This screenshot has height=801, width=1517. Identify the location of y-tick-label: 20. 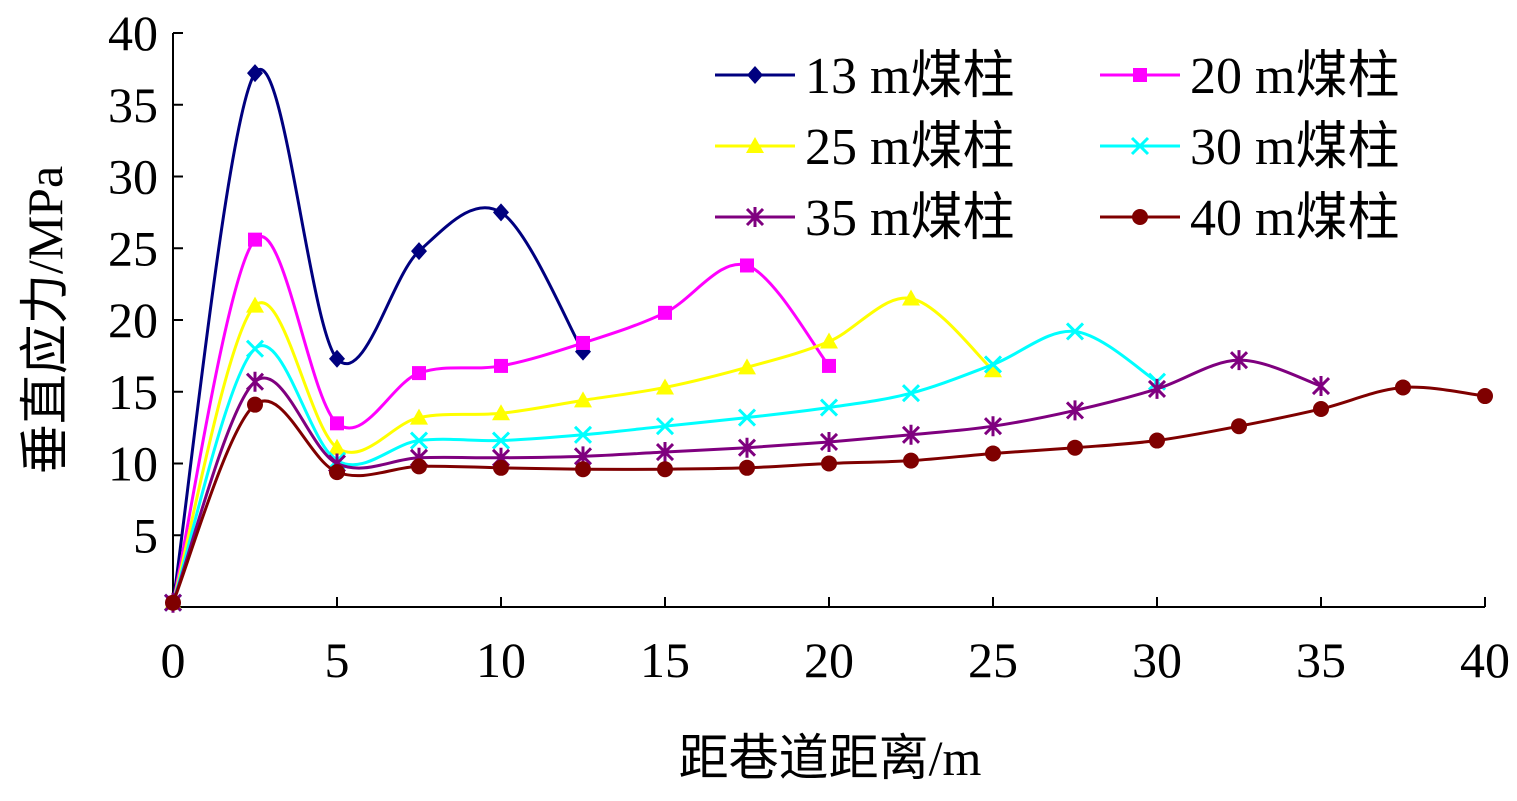
(133, 320).